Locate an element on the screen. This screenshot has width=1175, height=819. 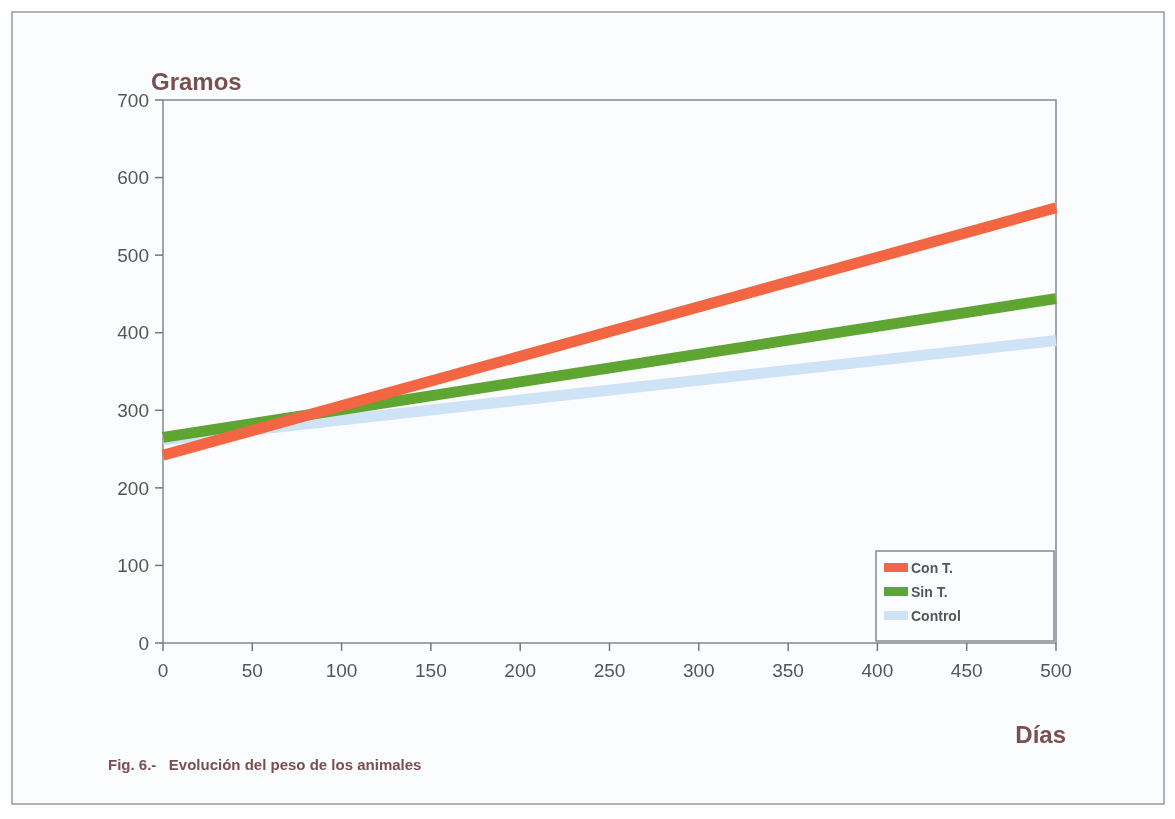
x-axis-title: Días is located at coordinates (1040, 734).